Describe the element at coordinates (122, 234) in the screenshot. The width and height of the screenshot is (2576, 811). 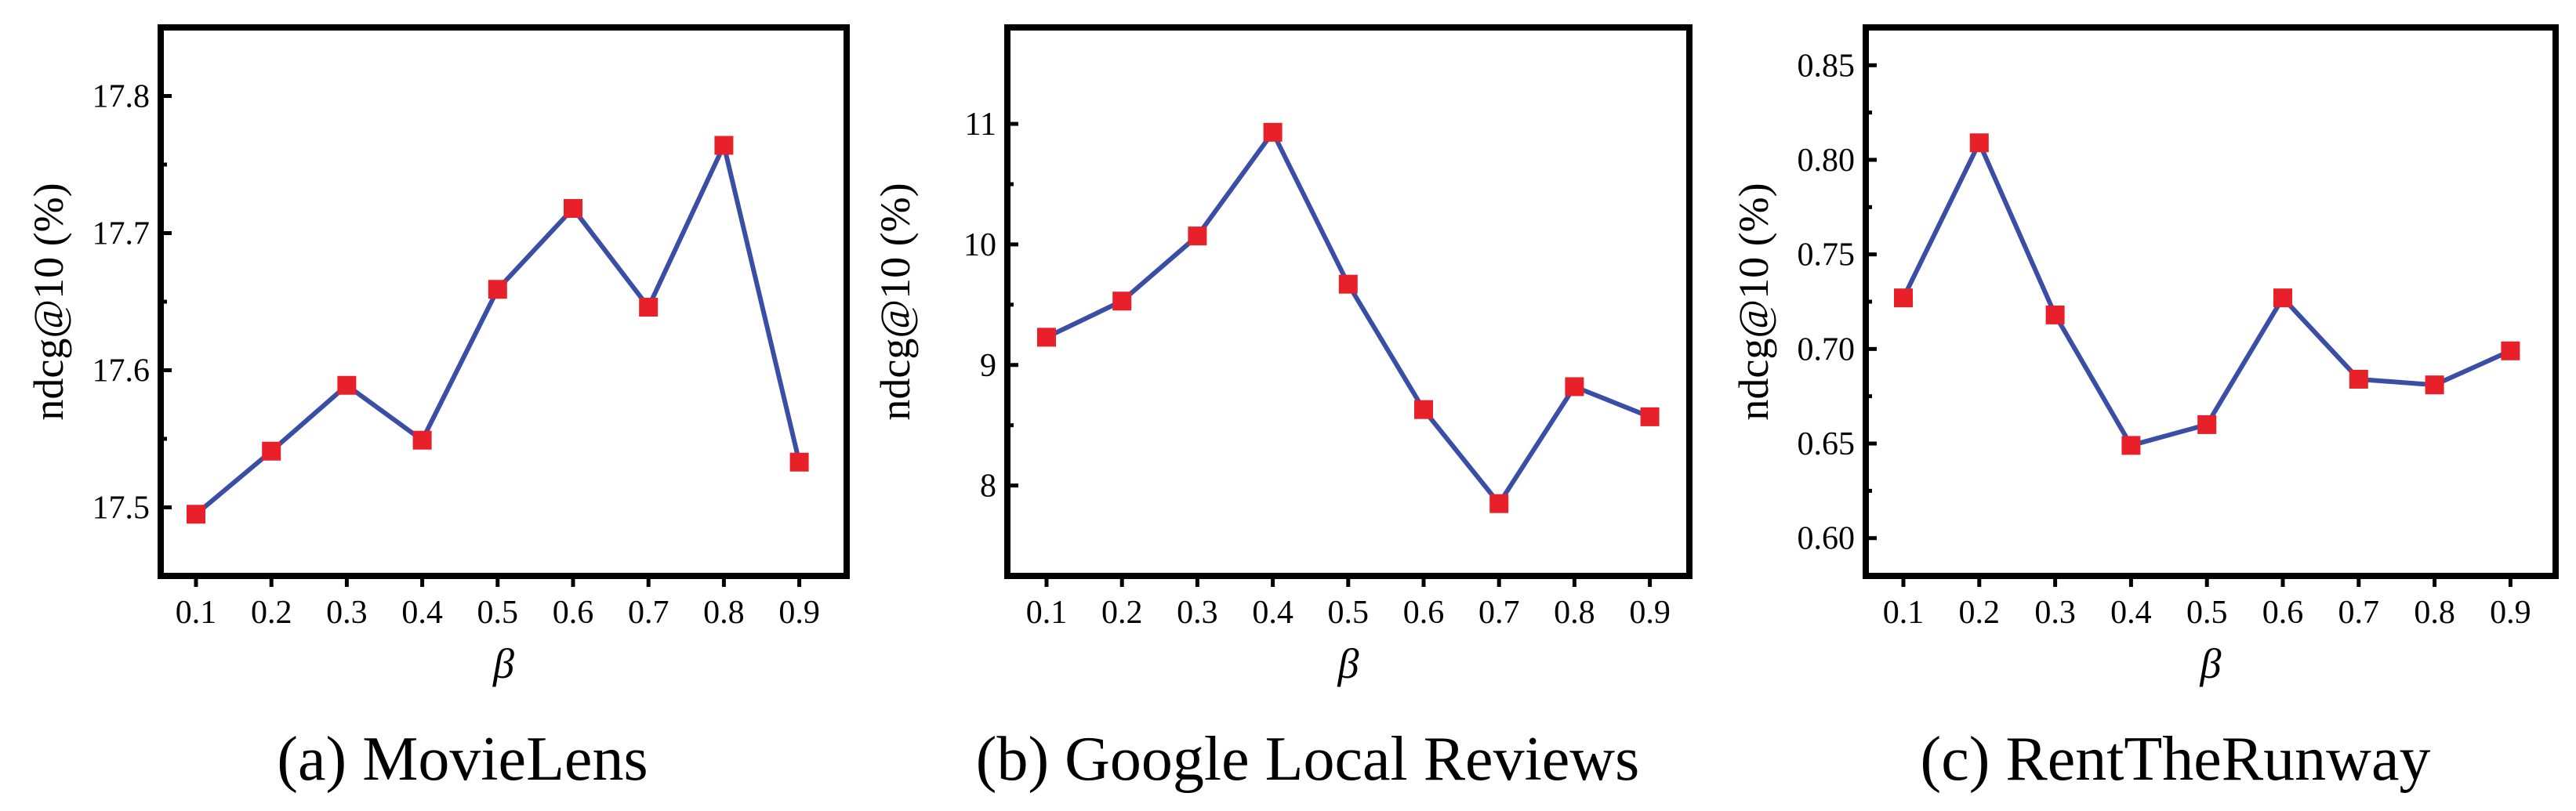
I see `y-tick-label: 17.7` at that location.